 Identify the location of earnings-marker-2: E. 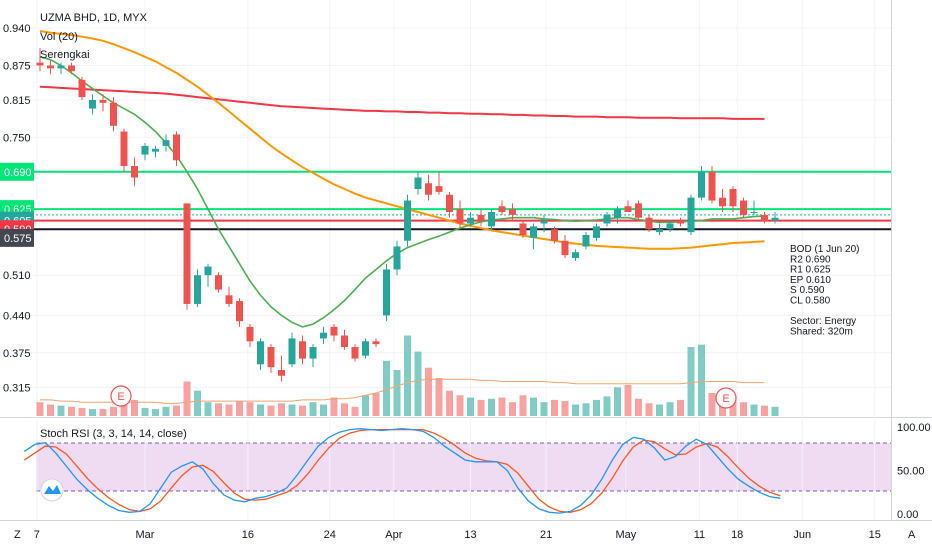
(726, 398).